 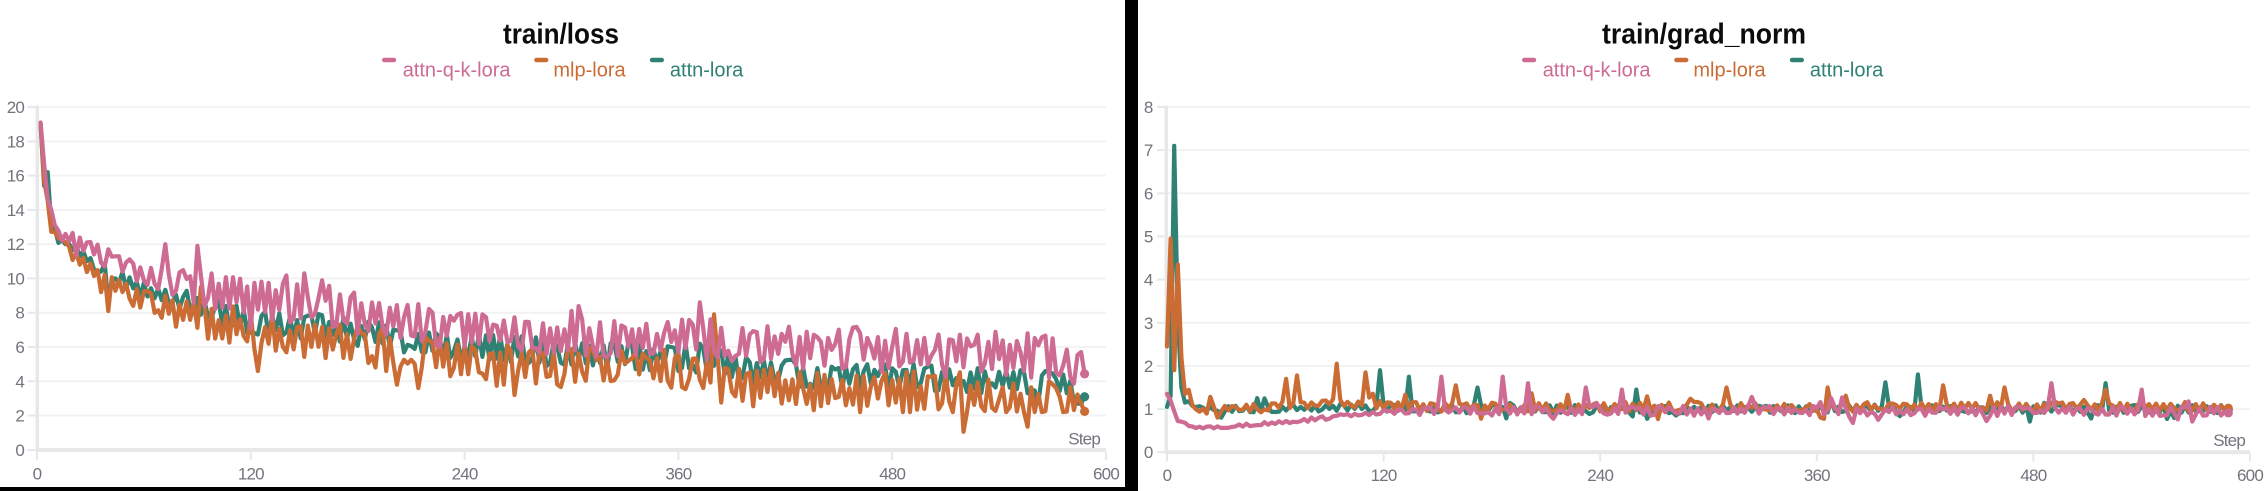 I want to click on svg-text: 7, so click(x=1148, y=150).